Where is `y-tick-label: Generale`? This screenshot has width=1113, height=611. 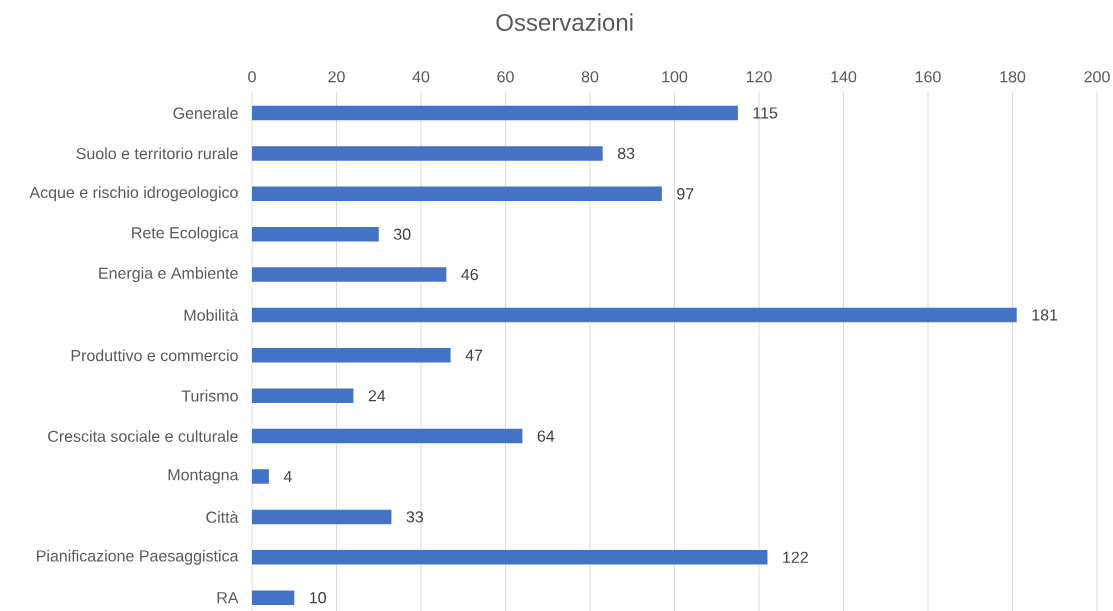
y-tick-label: Generale is located at coordinates (205, 113).